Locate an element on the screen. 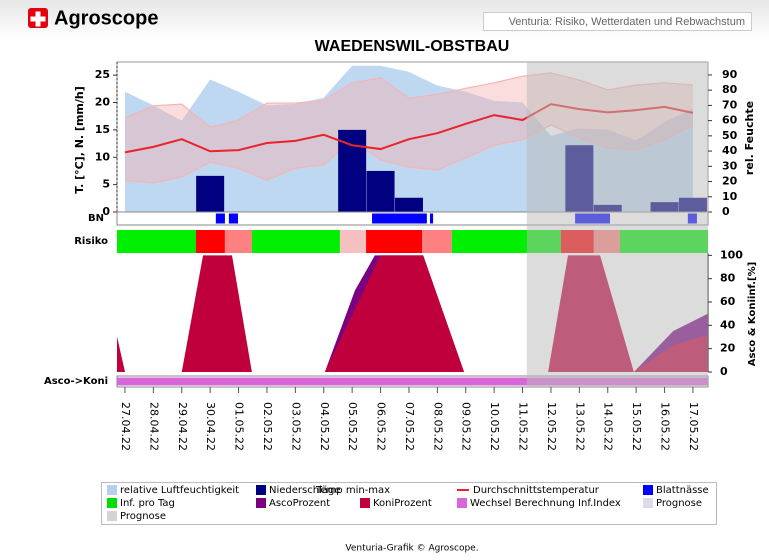  legend-label: Durchschnittstemperatur is located at coordinates (536, 490).